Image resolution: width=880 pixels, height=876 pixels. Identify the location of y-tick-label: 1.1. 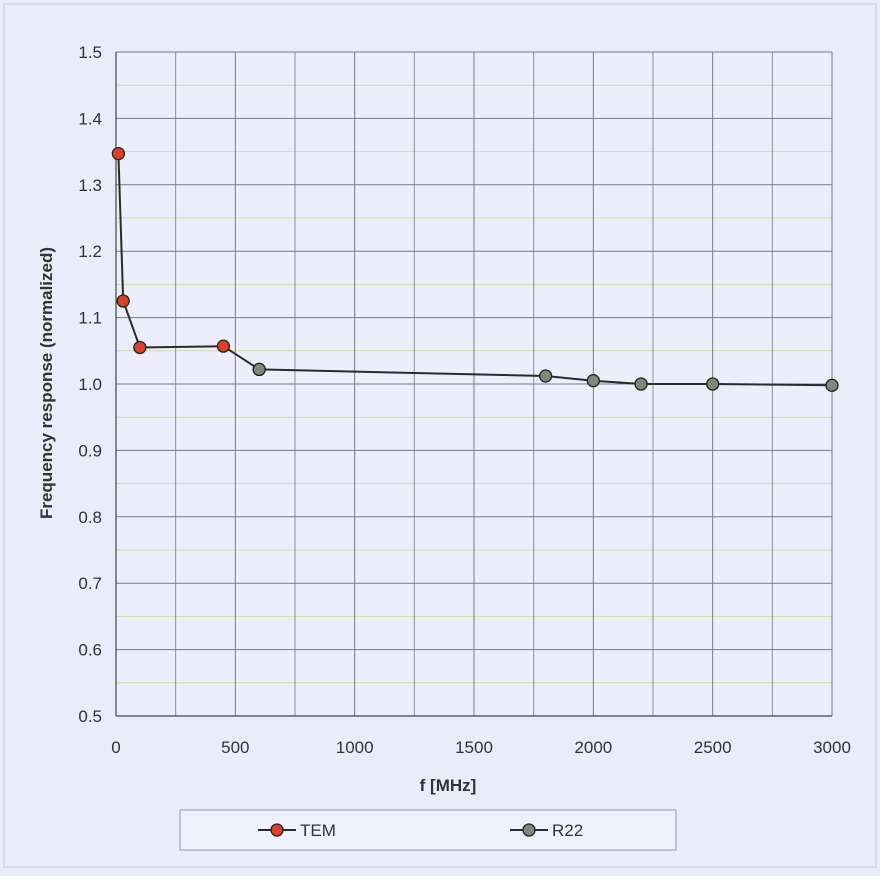
(90, 318).